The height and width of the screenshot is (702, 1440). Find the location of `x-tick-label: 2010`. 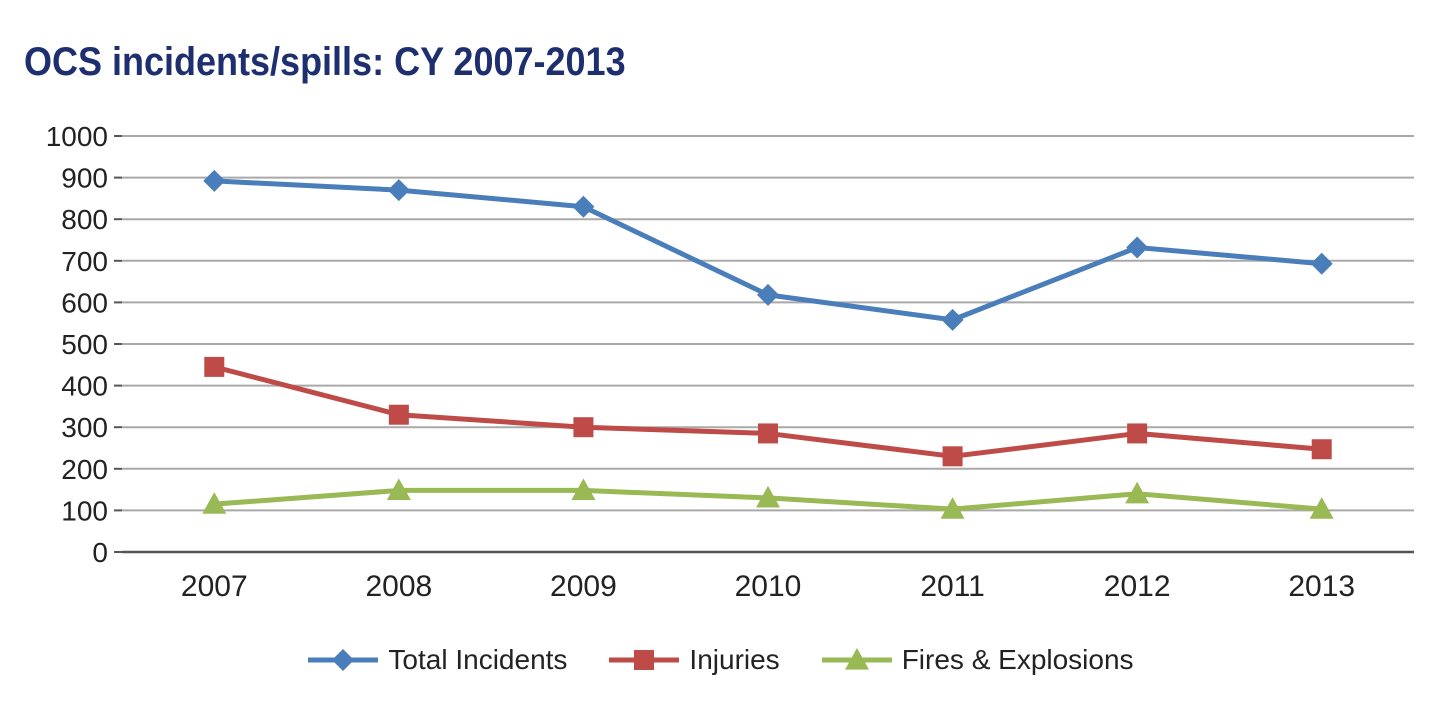

x-tick-label: 2010 is located at coordinates (768, 586).